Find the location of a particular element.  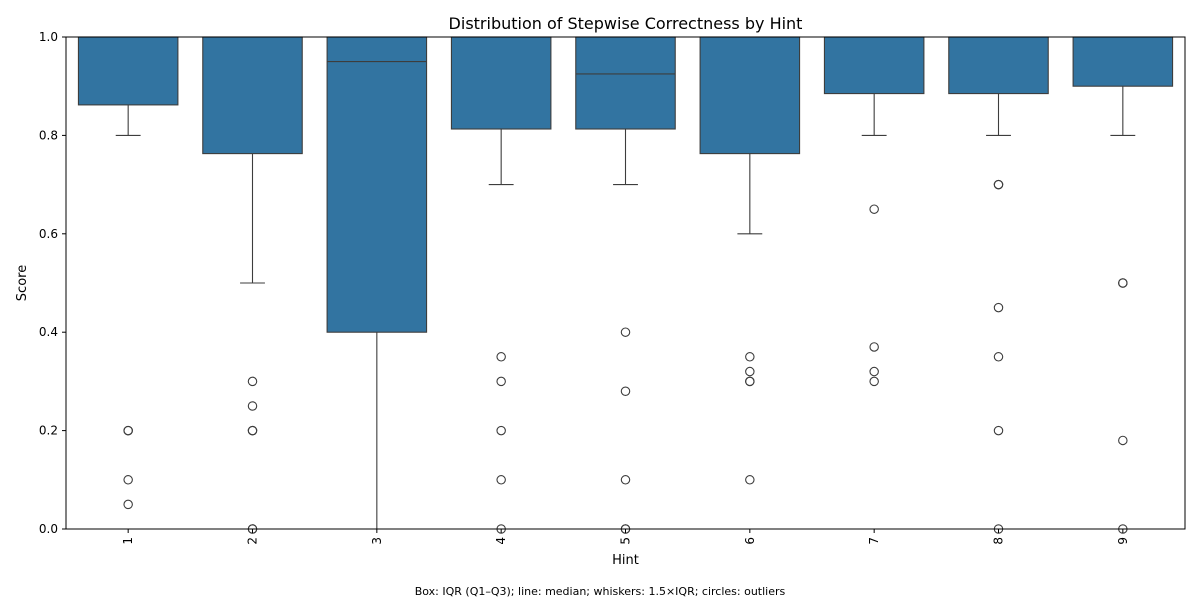

y-tick-label: 1.0 is located at coordinates (48, 37).